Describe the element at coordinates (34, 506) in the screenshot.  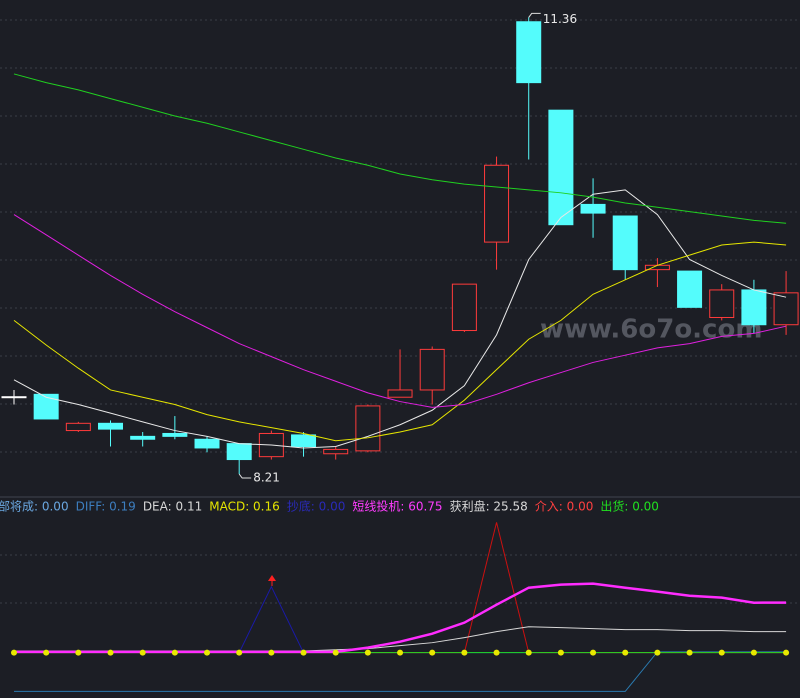
I see `legend-entry: 部将成: 0.00` at that location.